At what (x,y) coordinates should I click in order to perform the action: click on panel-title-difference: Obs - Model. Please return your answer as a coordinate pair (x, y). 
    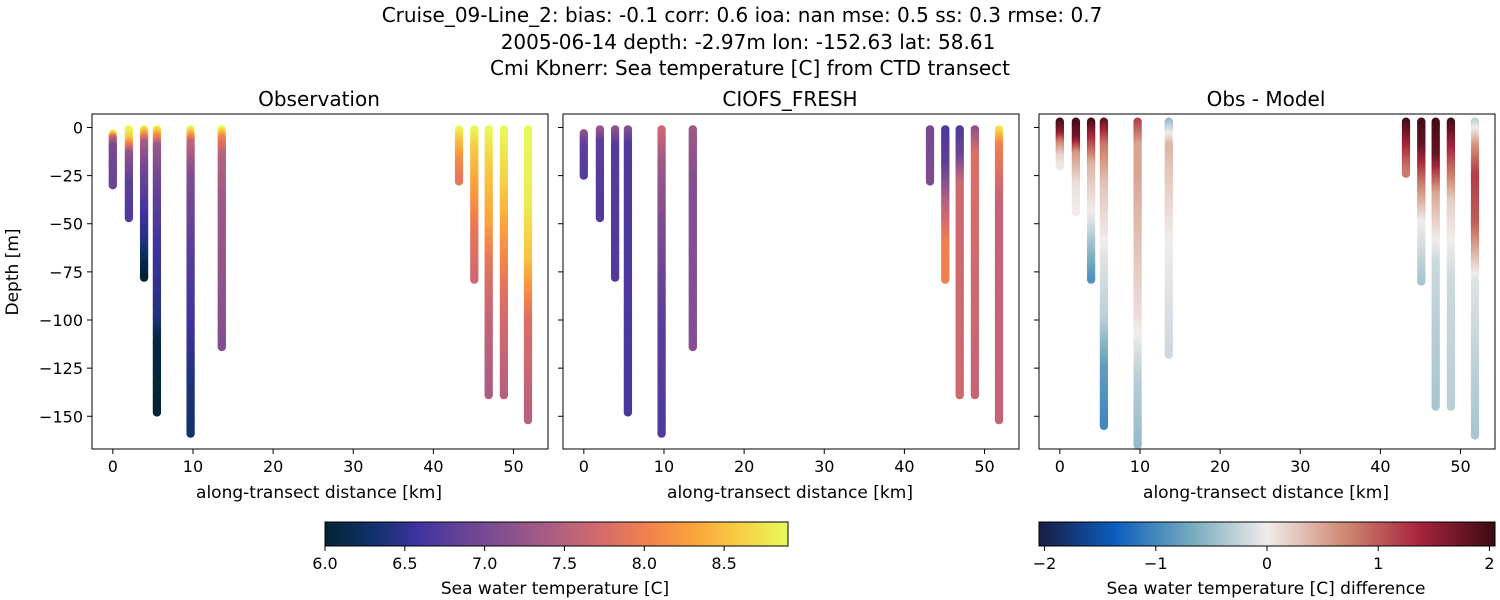
    Looking at the image, I should click on (1266, 99).